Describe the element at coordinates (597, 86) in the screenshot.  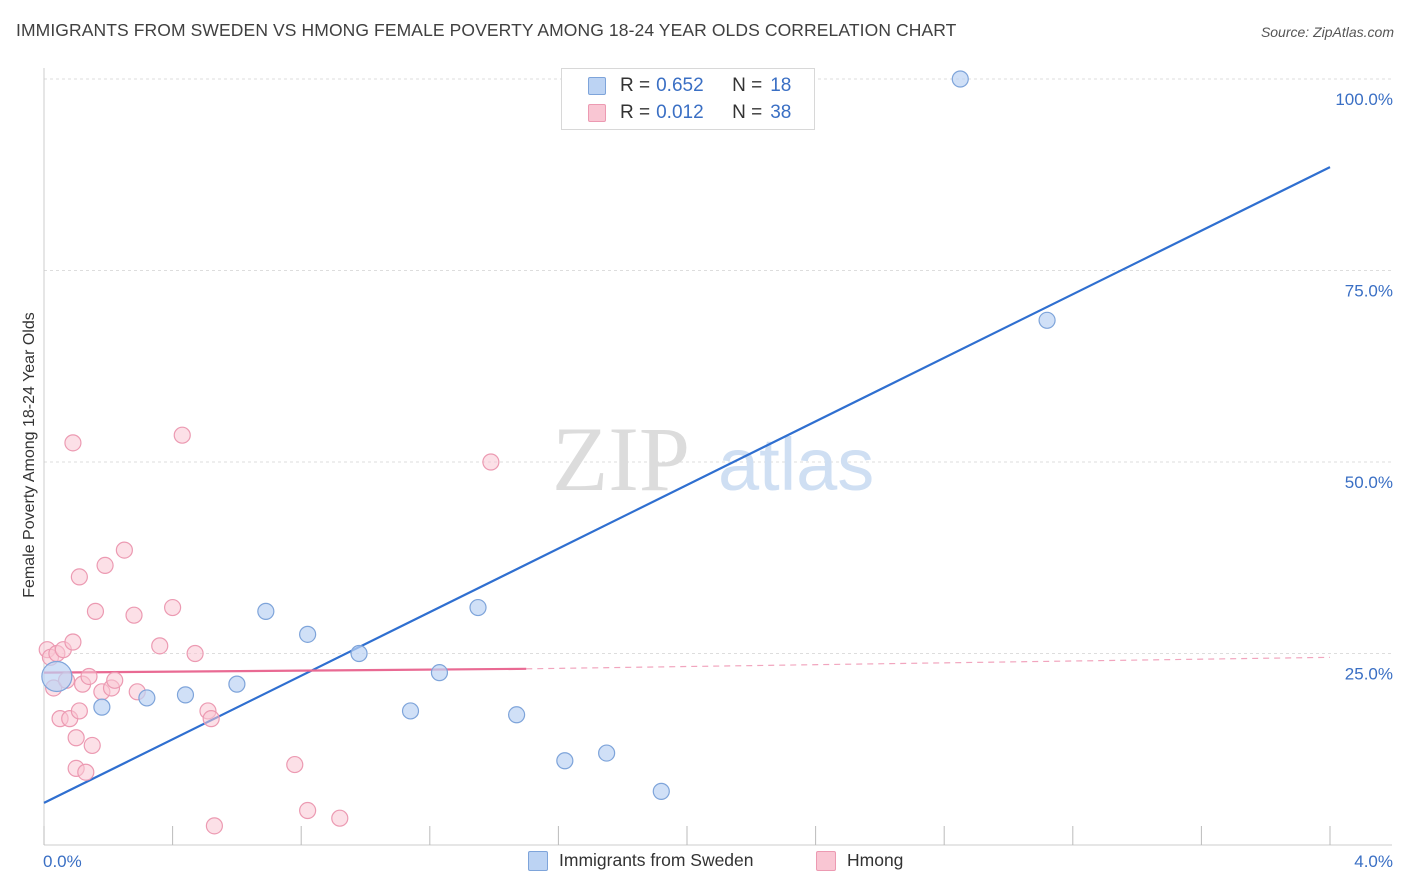
I see `legend-swatch-sweden` at that location.